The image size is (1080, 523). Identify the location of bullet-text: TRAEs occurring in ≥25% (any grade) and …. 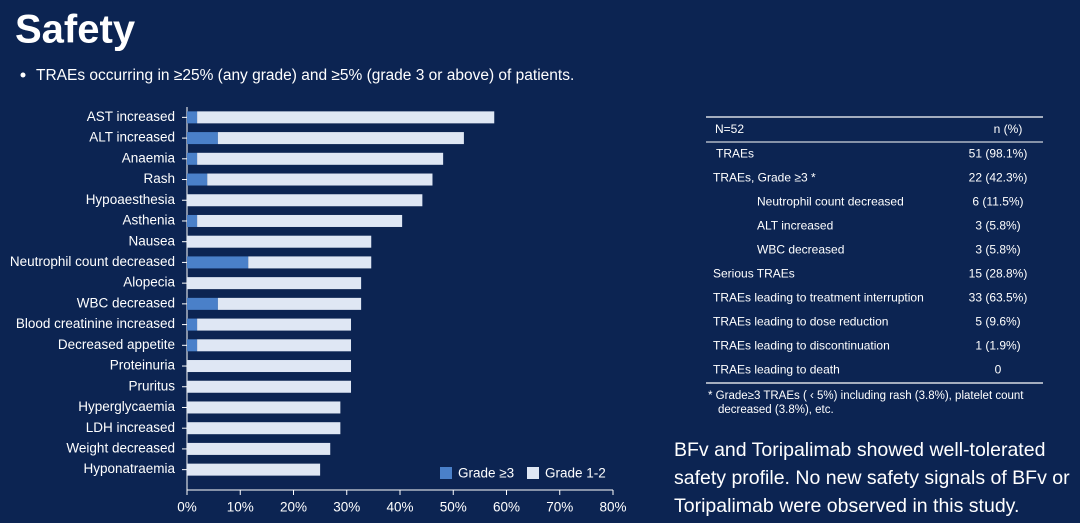
(305, 75).